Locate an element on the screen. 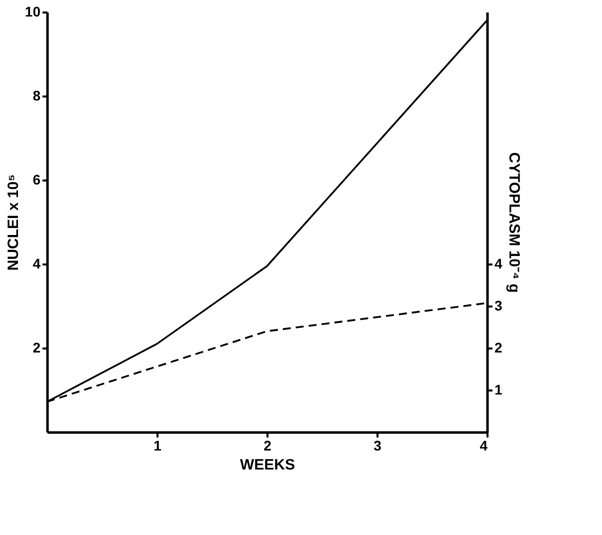 This screenshot has width=602, height=535. y2-axis-title: CYTOPLASM 10⁻⁴ g is located at coordinates (513, 222).